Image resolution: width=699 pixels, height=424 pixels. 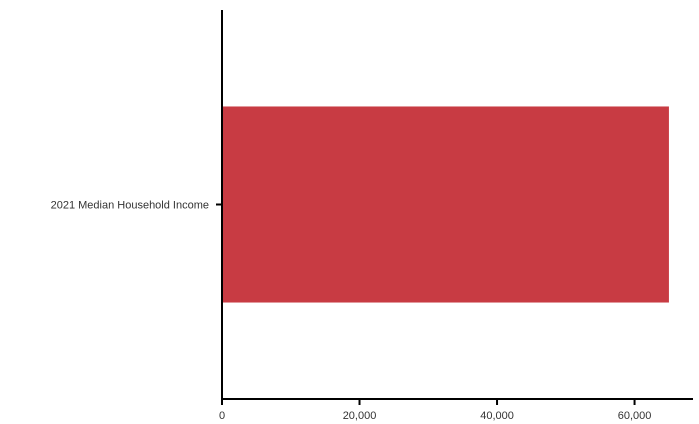 What do you see at coordinates (635, 416) in the screenshot?
I see `x-tick-label-3: 60,000` at bounding box center [635, 416].